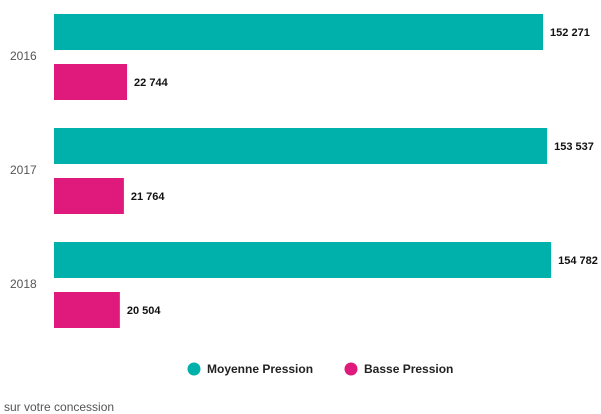 This screenshot has width=601, height=414. What do you see at coordinates (23, 56) in the screenshot?
I see `y-tick-label: 2016` at bounding box center [23, 56].